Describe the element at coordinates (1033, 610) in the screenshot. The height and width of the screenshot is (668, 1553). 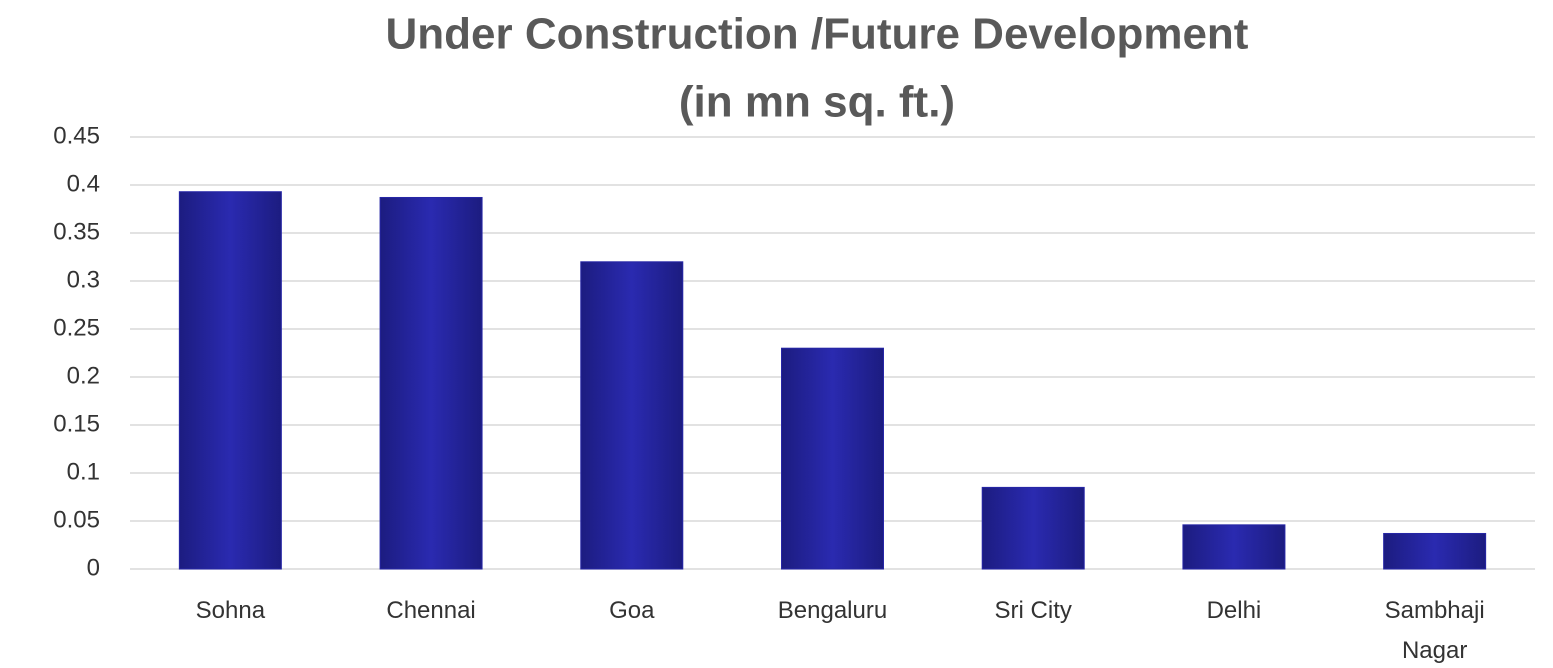
I see `x-tick-label: Sri City` at that location.